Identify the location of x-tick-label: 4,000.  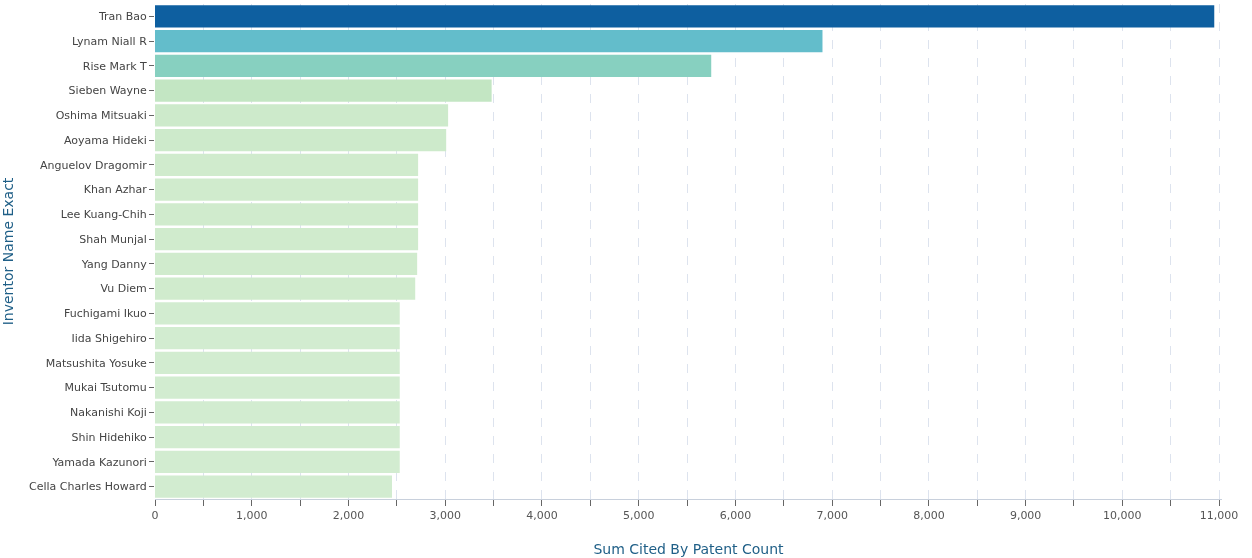
(542, 516).